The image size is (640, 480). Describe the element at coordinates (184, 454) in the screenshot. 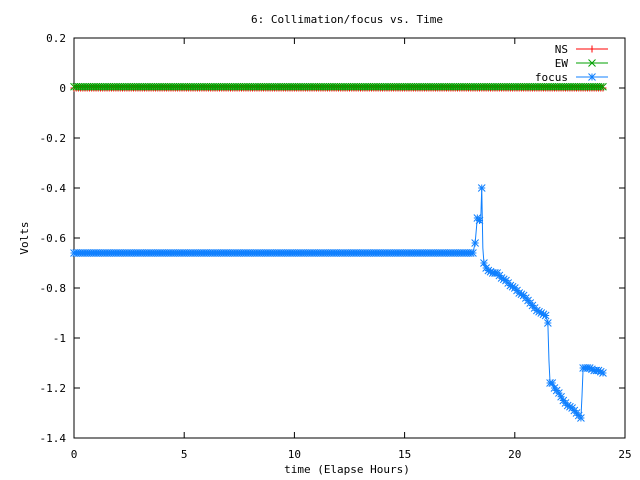

I see `x-tick-label: 5` at that location.